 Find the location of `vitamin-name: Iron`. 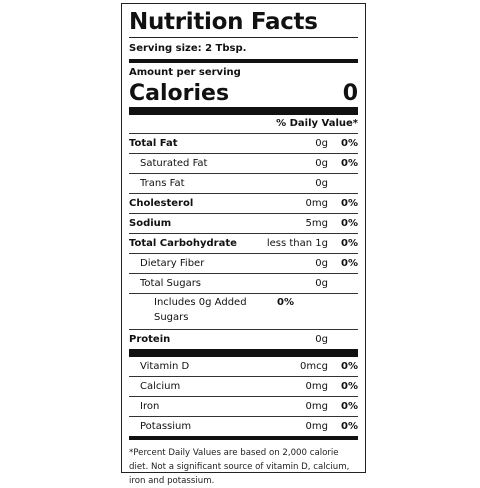

vitamin-name: Iron is located at coordinates (150, 406).